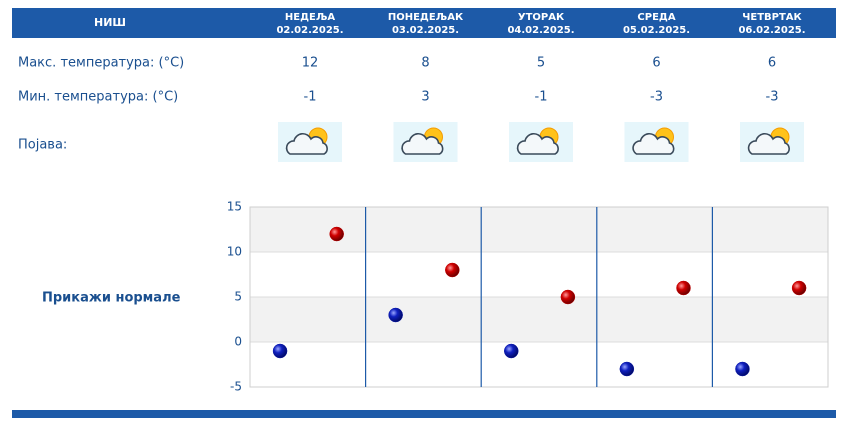 Image resolution: width=850 pixels, height=422 pixels. Describe the element at coordinates (656, 17) in the screenshot. I see `day-name: СРЕДА` at that location.